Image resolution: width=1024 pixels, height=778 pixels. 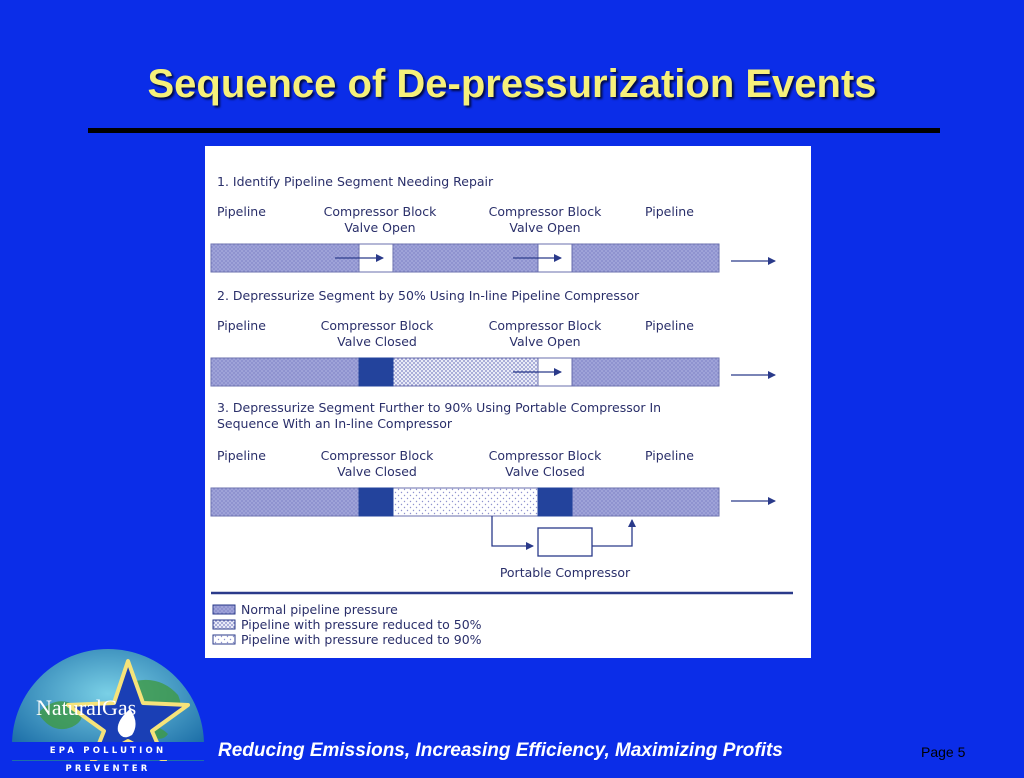 What do you see at coordinates (377, 471) in the screenshot?
I see `step3-block-left-state: Valve Closed` at bounding box center [377, 471].